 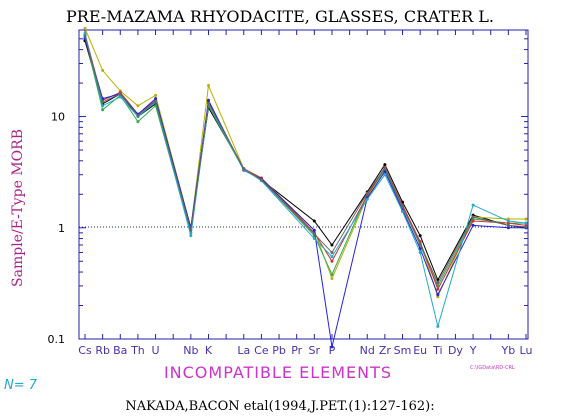 What do you see at coordinates (279, 350) in the screenshot?
I see `x-tick-label: Pb` at bounding box center [279, 350].